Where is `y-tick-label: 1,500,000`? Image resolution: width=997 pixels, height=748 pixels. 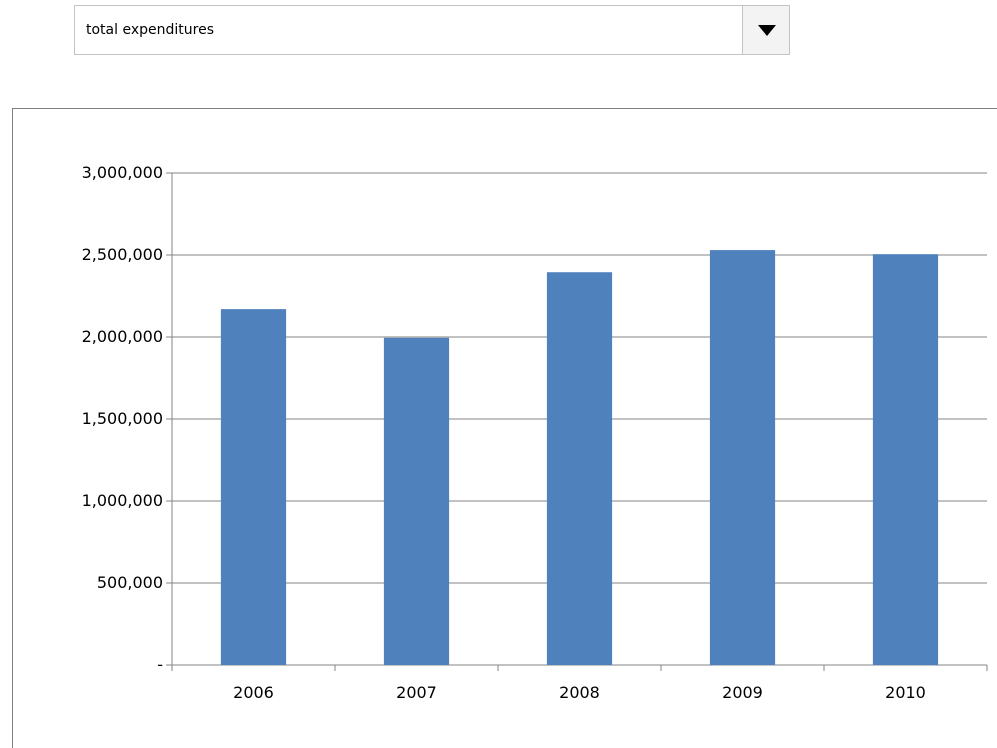 y-tick-label: 1,500,000 is located at coordinates (122, 418).